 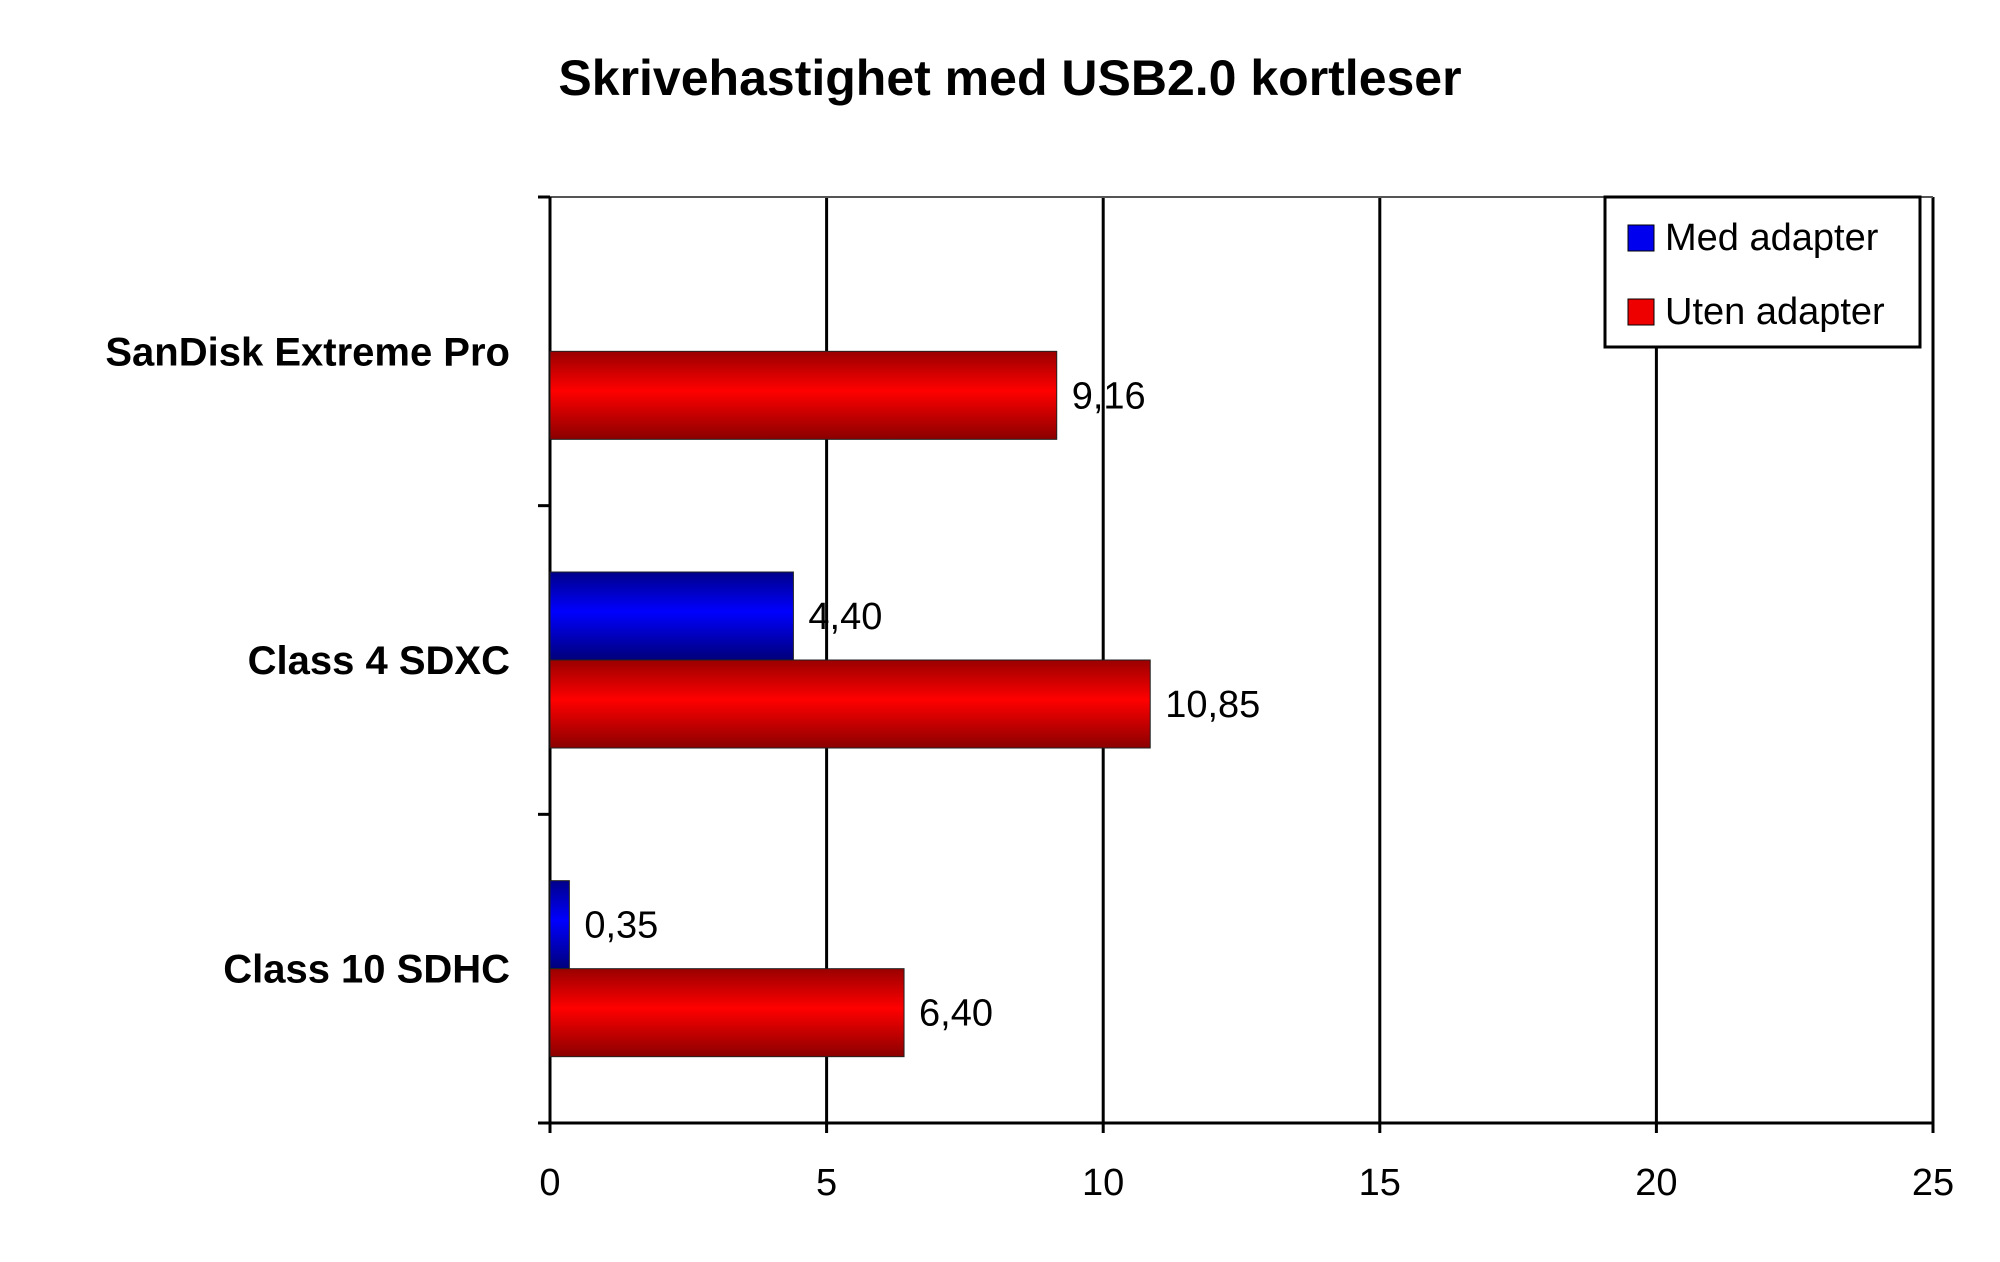 I want to click on data-label: 6,40, so click(x=956, y=1014).